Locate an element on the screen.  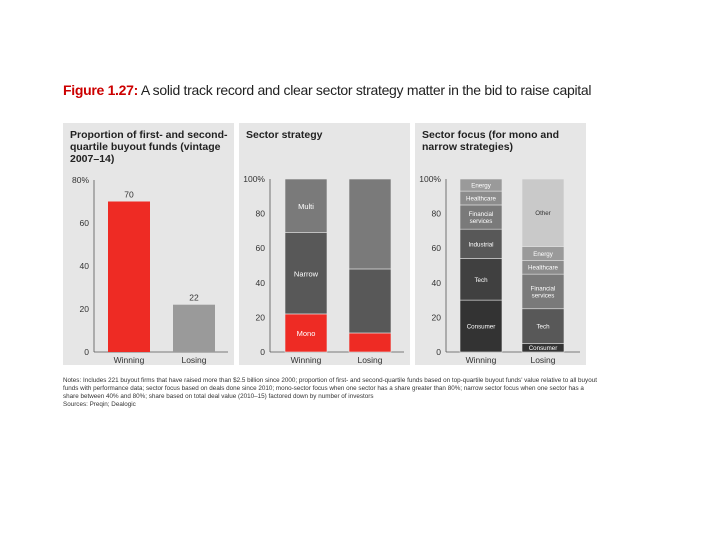
segment-winning-multi is located at coordinates (306, 205).